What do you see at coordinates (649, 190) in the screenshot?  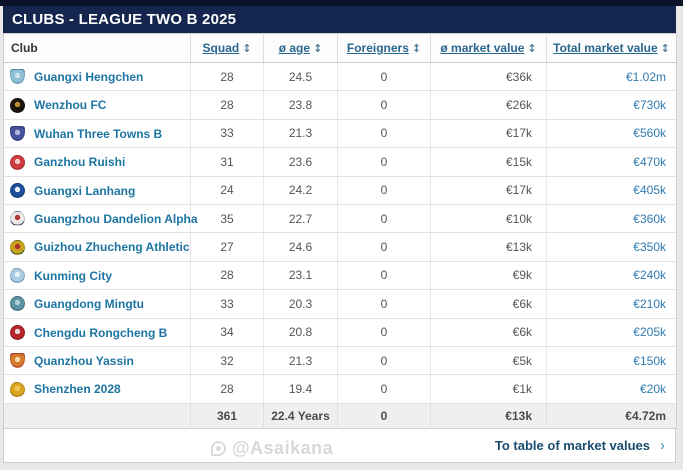 I see `total-market-value-link: €405k` at bounding box center [649, 190].